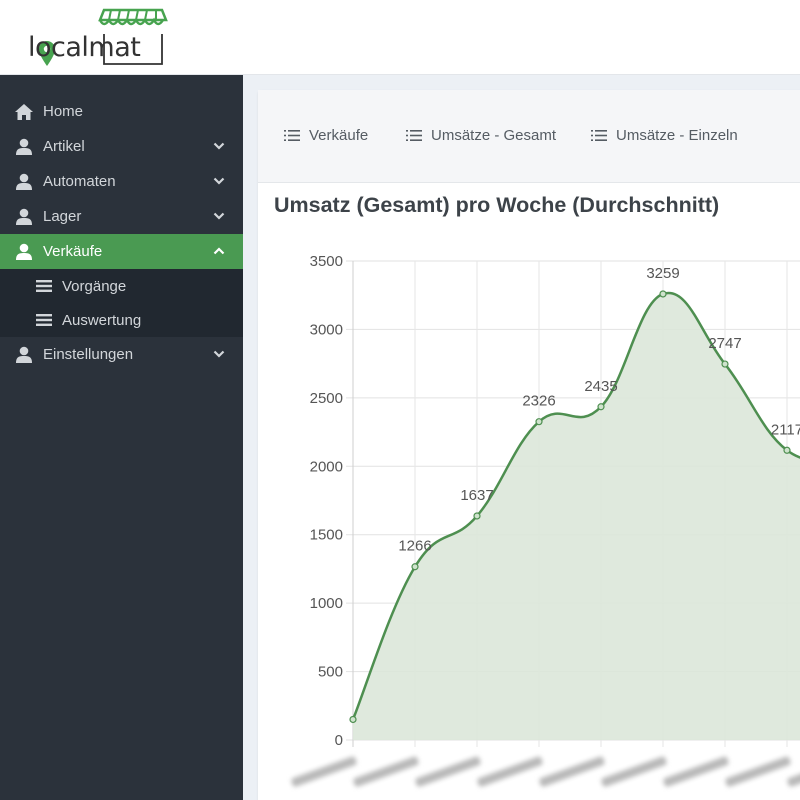  Describe the element at coordinates (494, 135) in the screenshot. I see `tab-label: Umsätze - Gesamt` at that location.